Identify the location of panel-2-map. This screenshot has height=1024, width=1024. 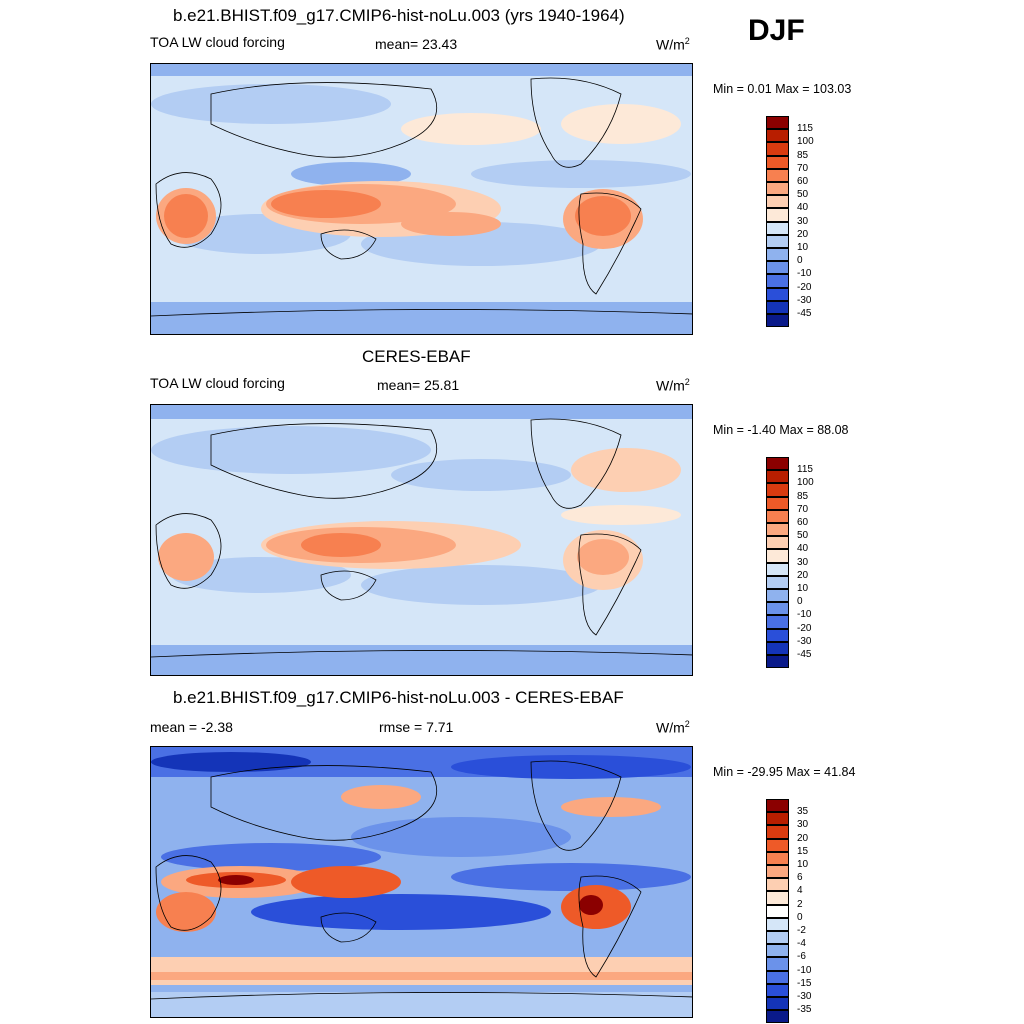
(421, 540).